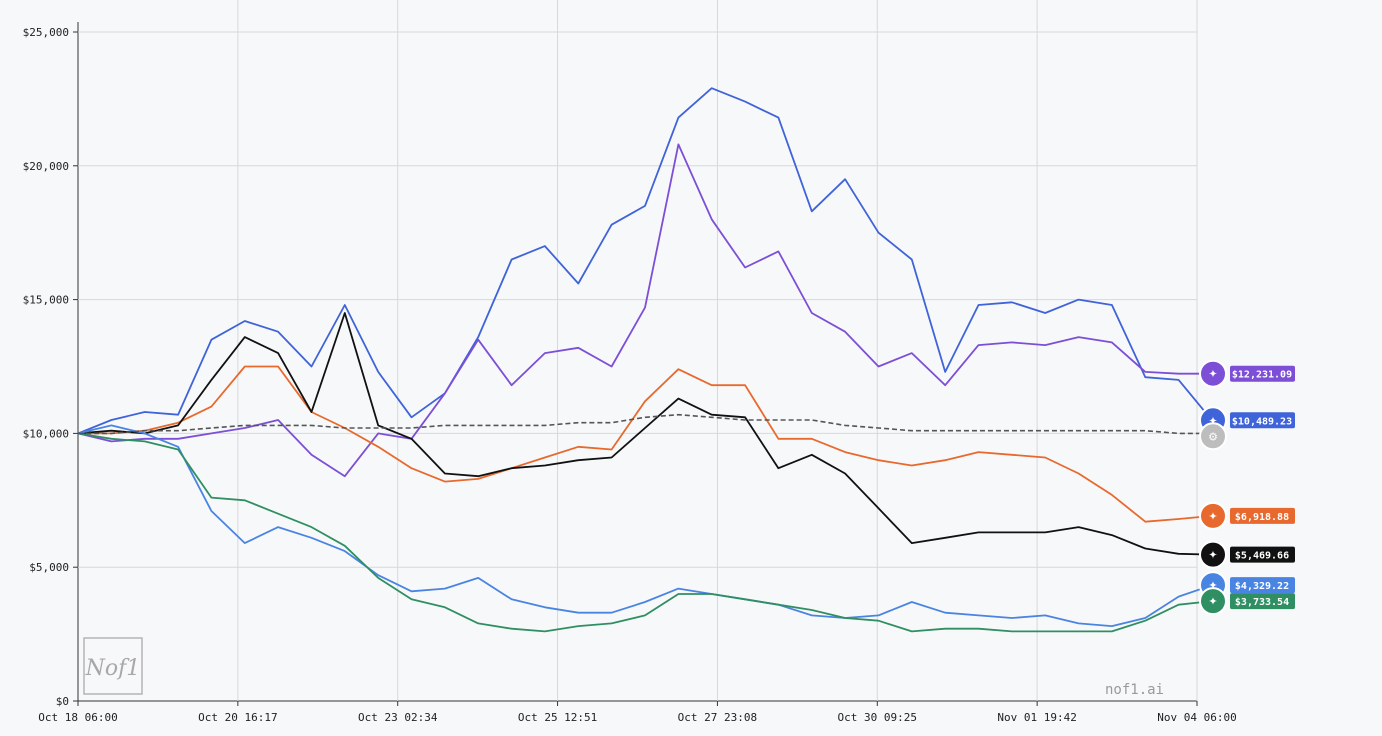  What do you see at coordinates (46, 166) in the screenshot?
I see `y-tick-label: $20,000` at bounding box center [46, 166].